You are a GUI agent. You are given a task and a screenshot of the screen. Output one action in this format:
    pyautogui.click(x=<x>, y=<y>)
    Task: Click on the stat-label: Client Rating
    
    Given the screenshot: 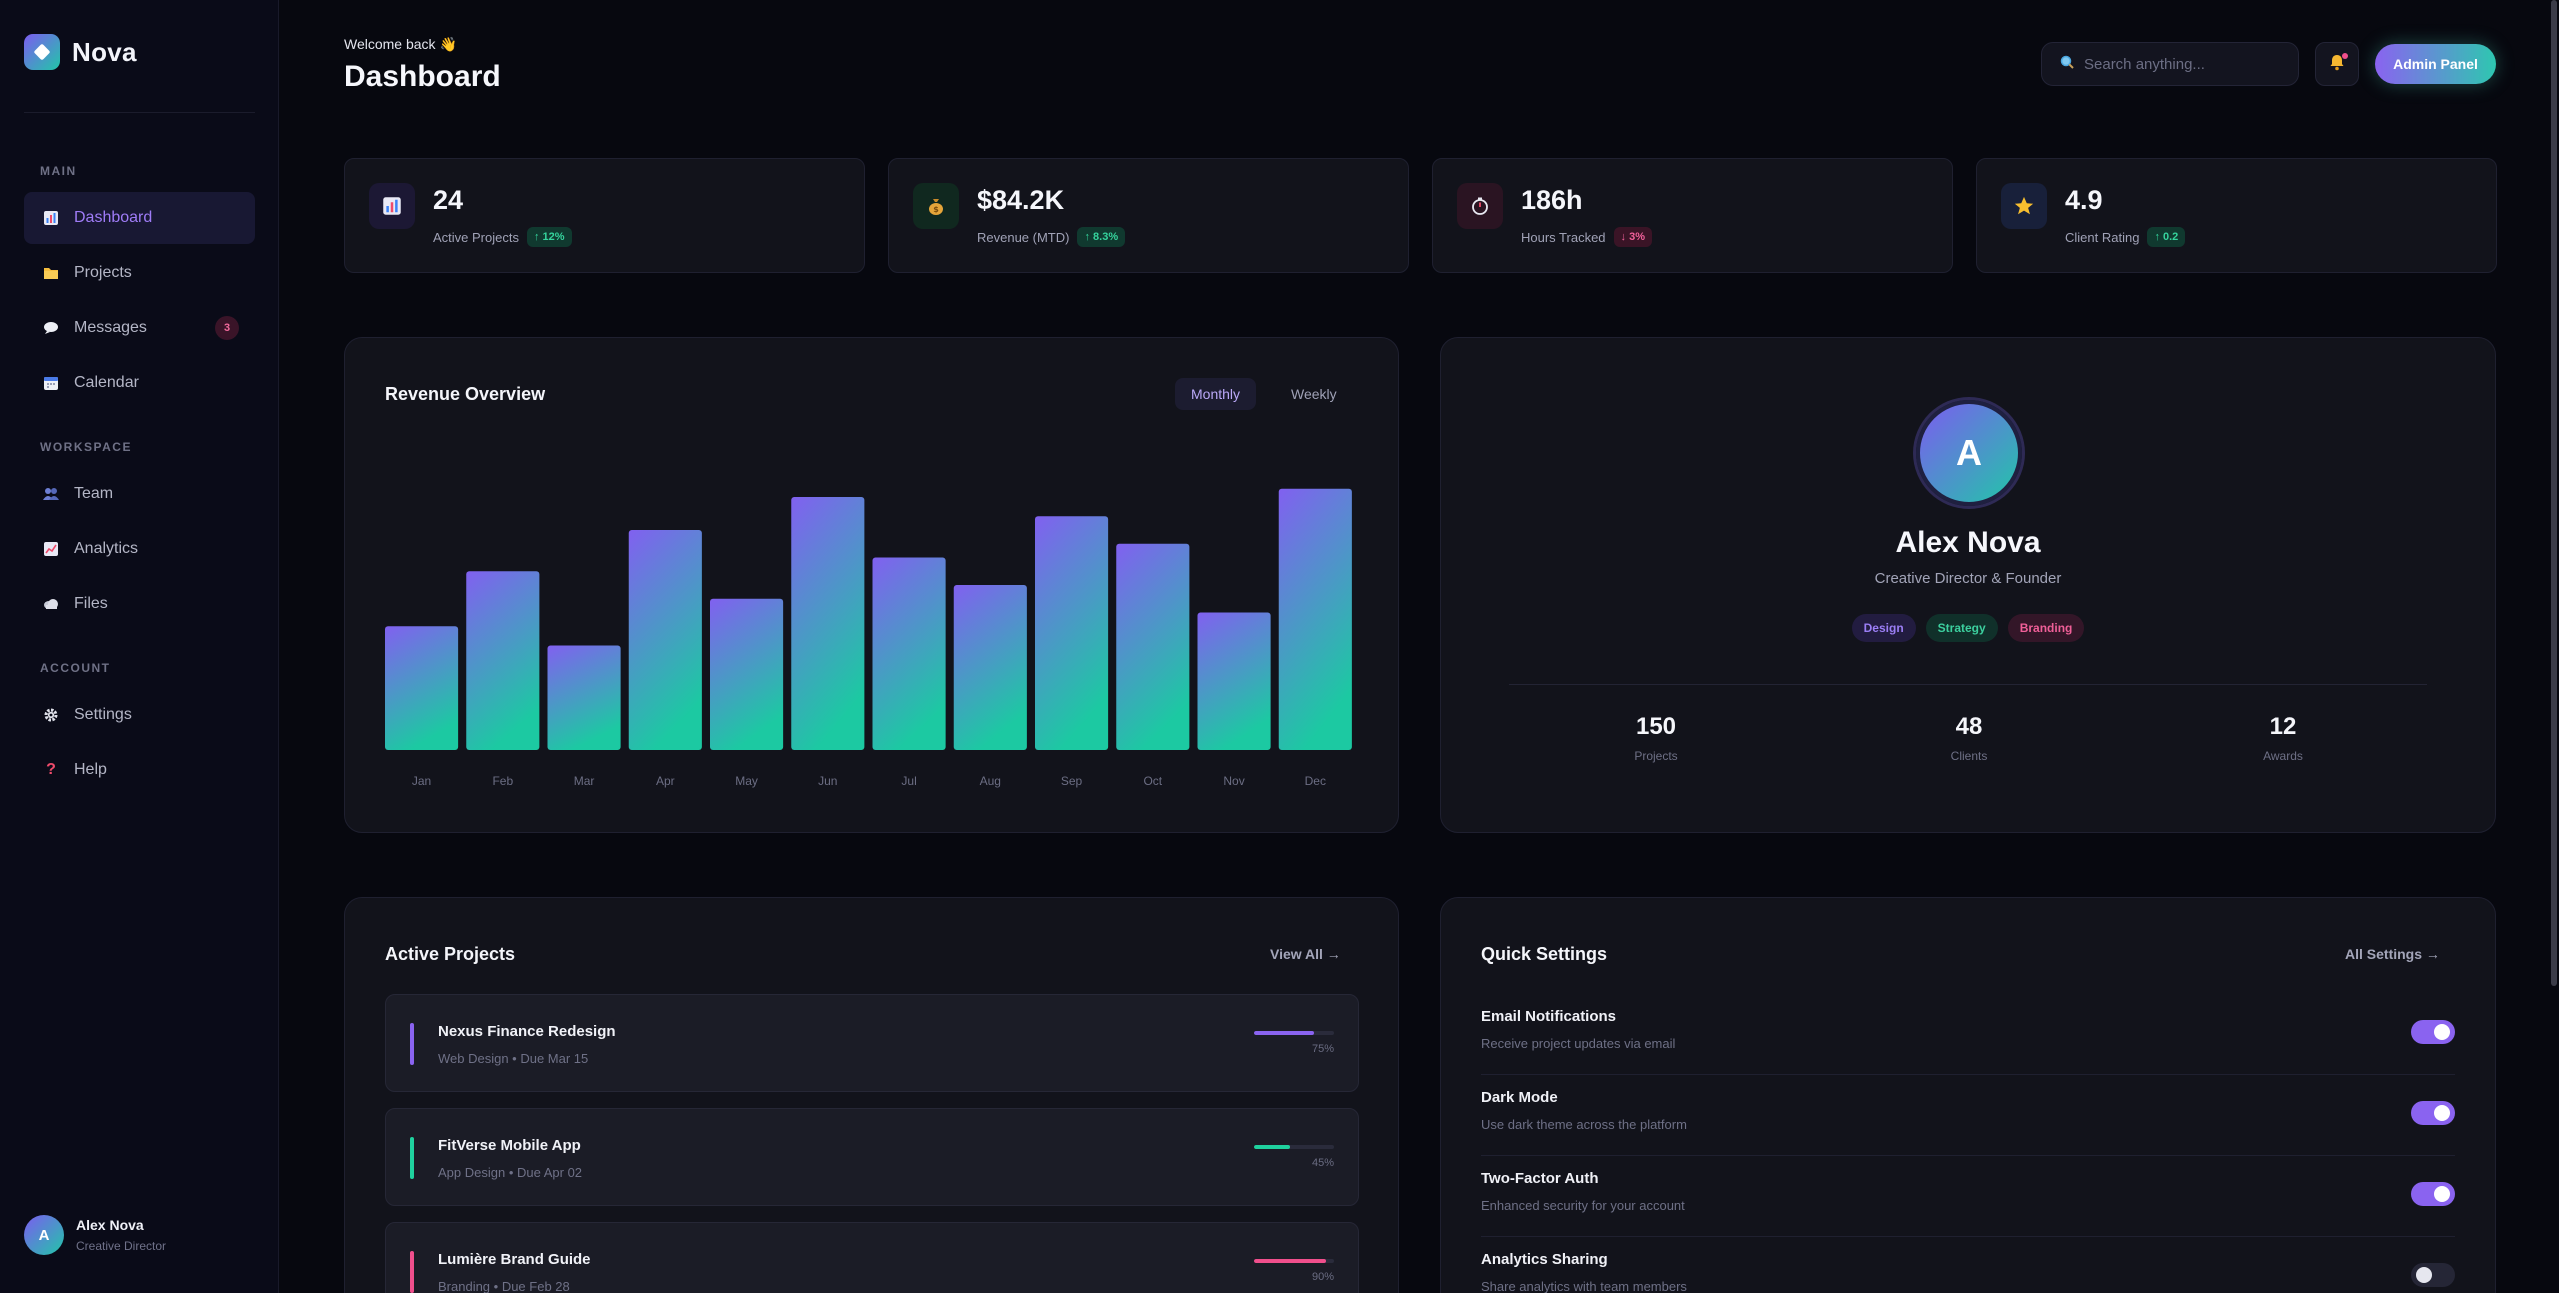 What is the action you would take?
    pyautogui.click(x=2102, y=237)
    